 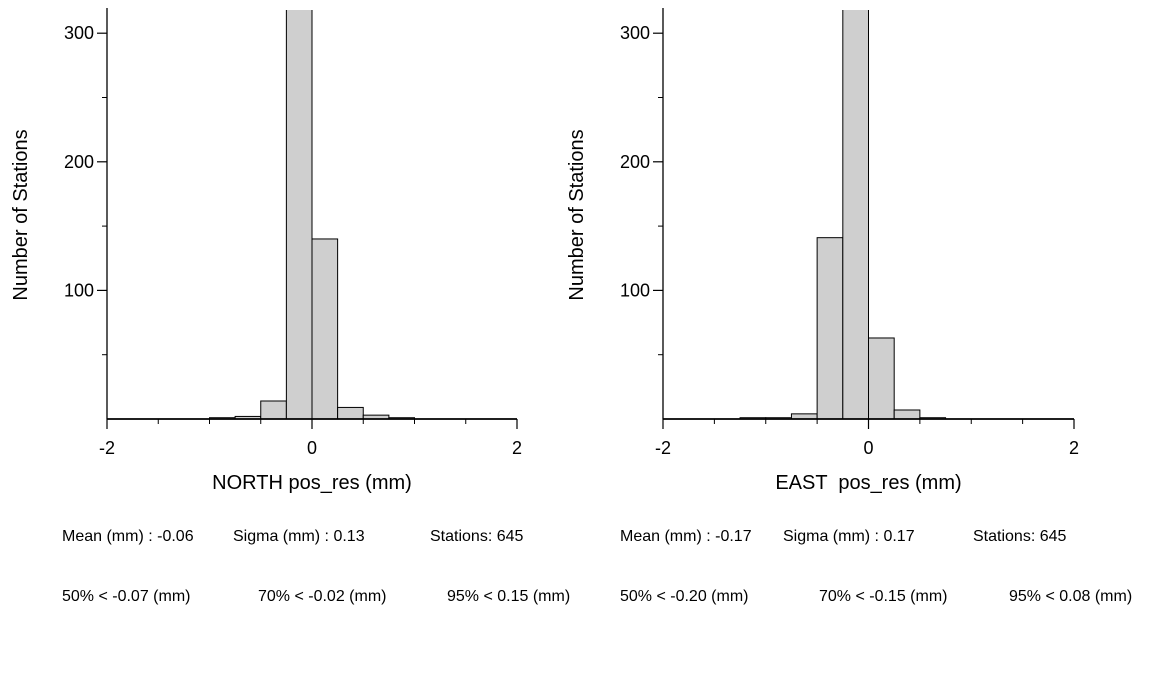 What do you see at coordinates (477, 536) in the screenshot?
I see `north-stations: Stations: 645` at bounding box center [477, 536].